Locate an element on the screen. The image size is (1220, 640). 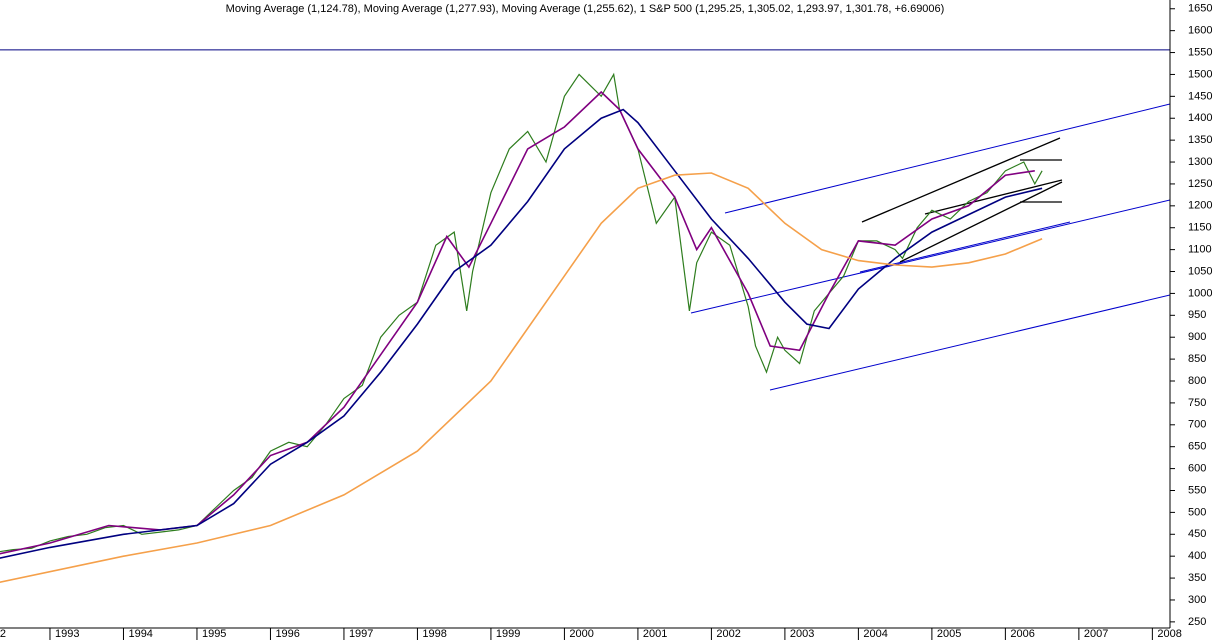
y-tick-label: 300 is located at coordinates (1197, 600).